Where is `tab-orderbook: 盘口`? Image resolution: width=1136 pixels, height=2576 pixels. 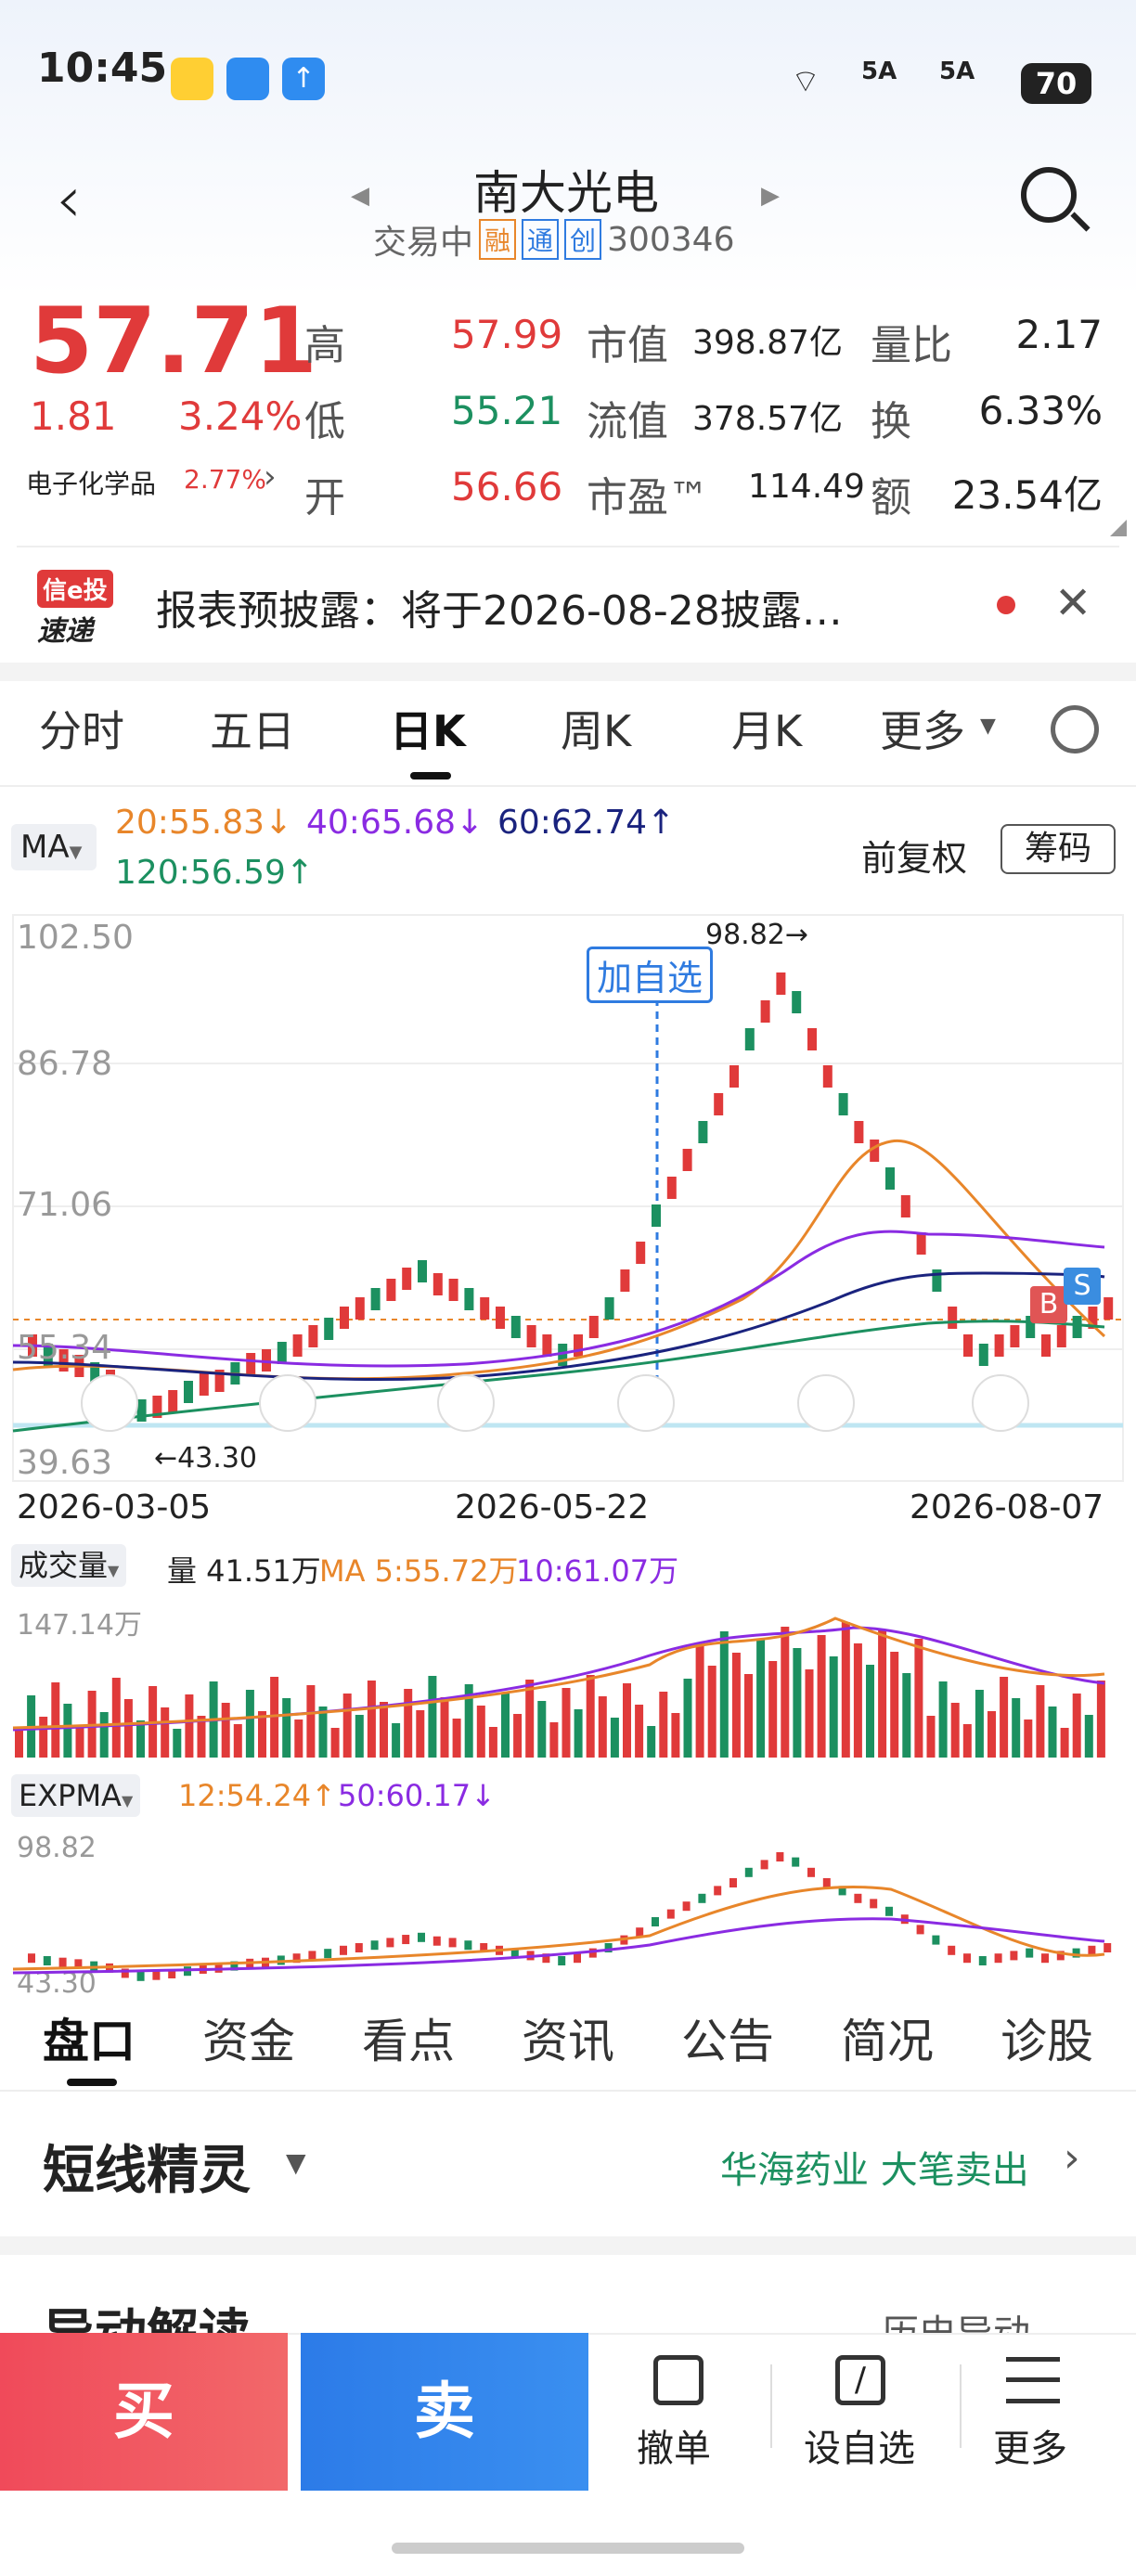 tab-orderbook: 盘口 is located at coordinates (89, 2042).